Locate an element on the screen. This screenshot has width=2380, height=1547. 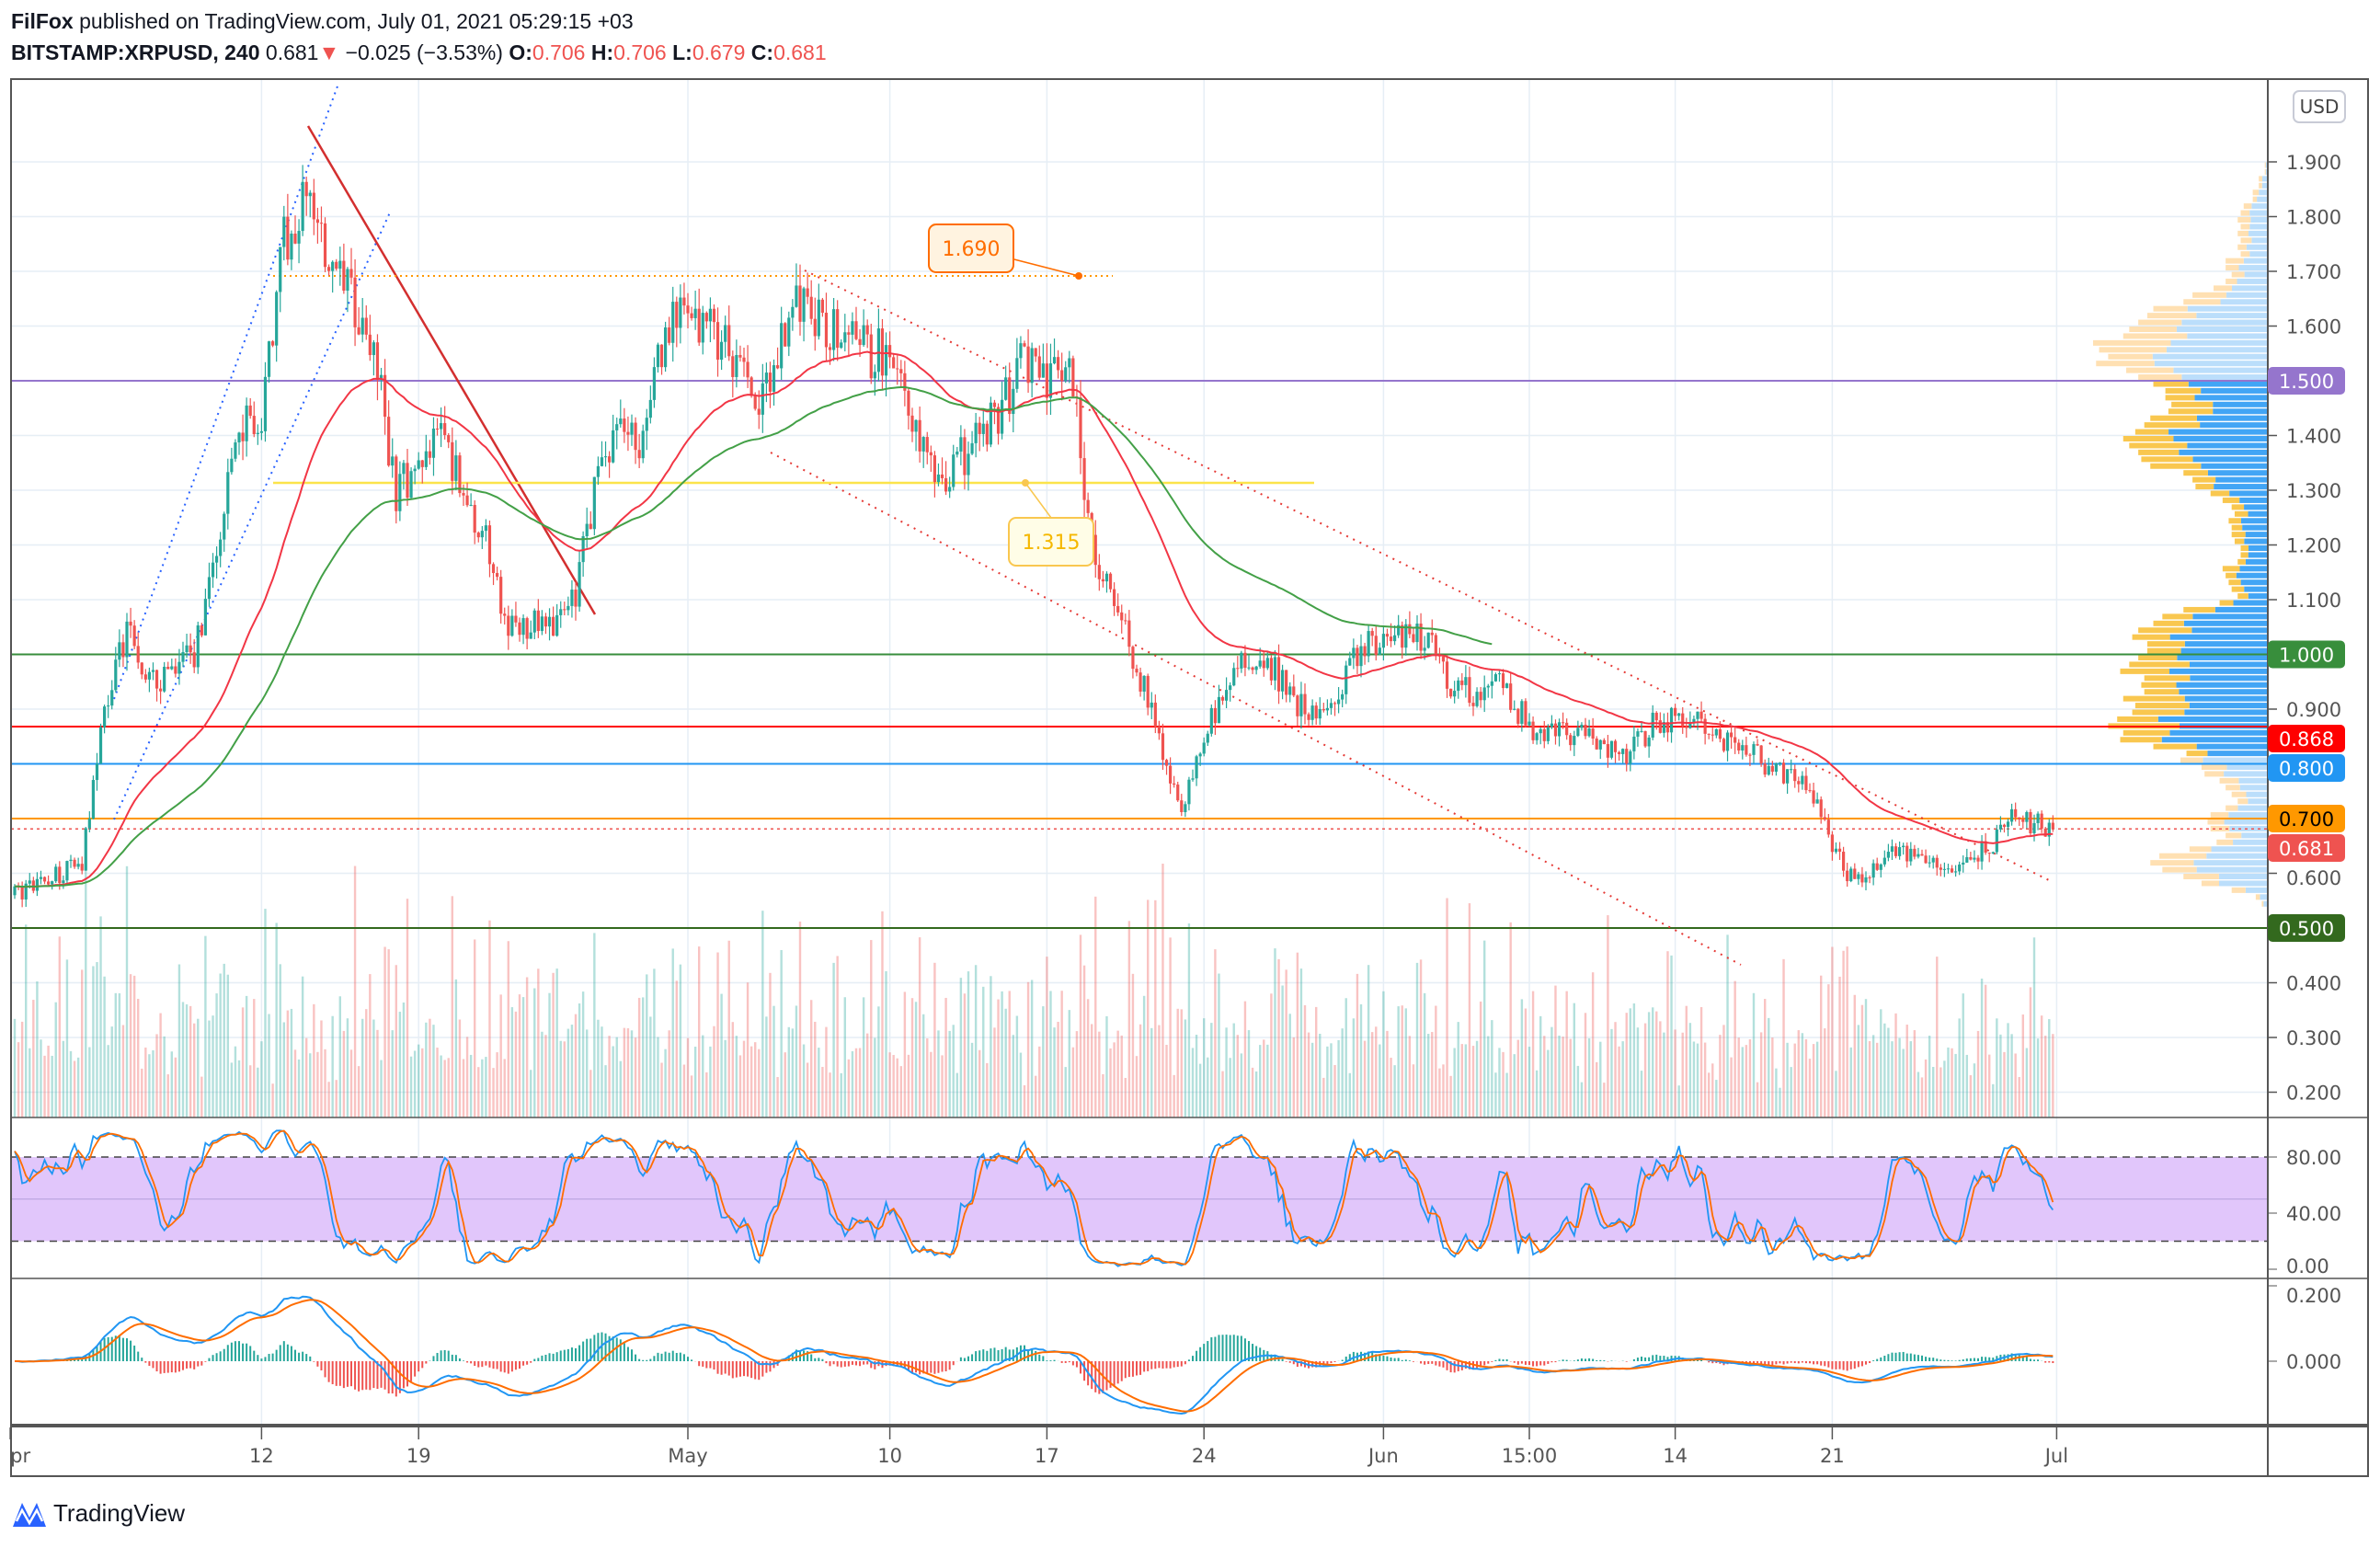
channel-line-lower is located at coordinates (252, 516).